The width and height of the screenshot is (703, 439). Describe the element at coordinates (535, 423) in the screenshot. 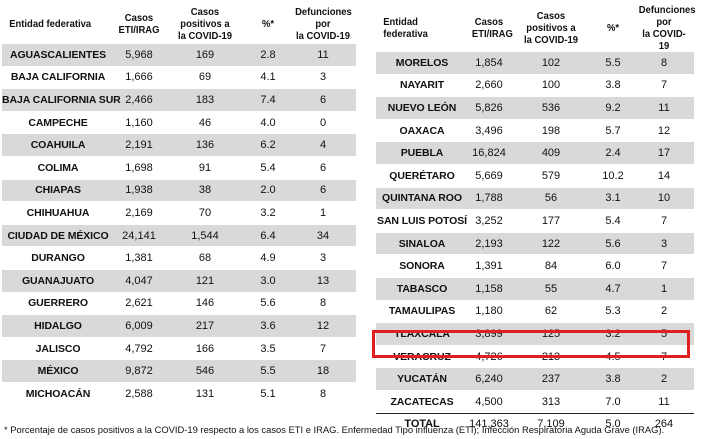

I see `total-row: TOTAL 141,363 7,109 5.0 264` at that location.